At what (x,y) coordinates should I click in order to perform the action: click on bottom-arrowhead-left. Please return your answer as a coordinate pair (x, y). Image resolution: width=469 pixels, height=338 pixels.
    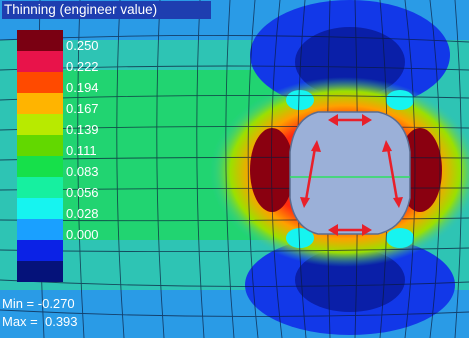
    Looking at the image, I should click on (333, 230).